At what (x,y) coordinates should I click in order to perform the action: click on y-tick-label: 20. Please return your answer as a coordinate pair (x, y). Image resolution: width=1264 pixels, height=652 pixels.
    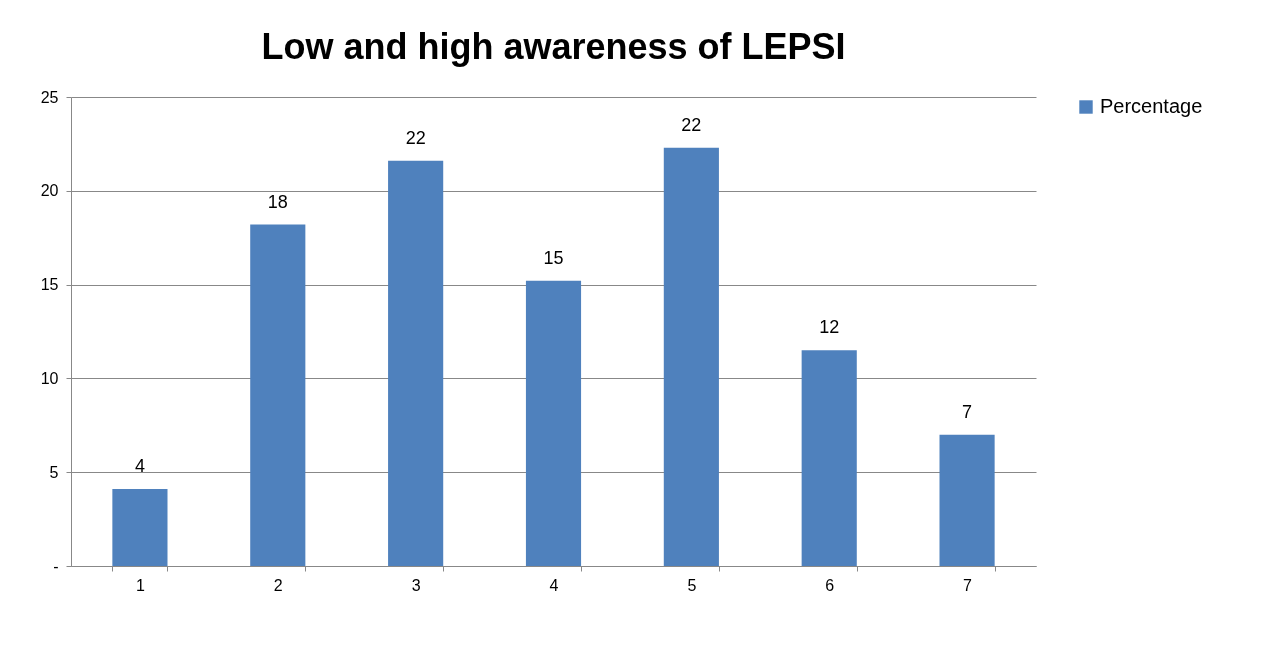
    Looking at the image, I should click on (49, 191).